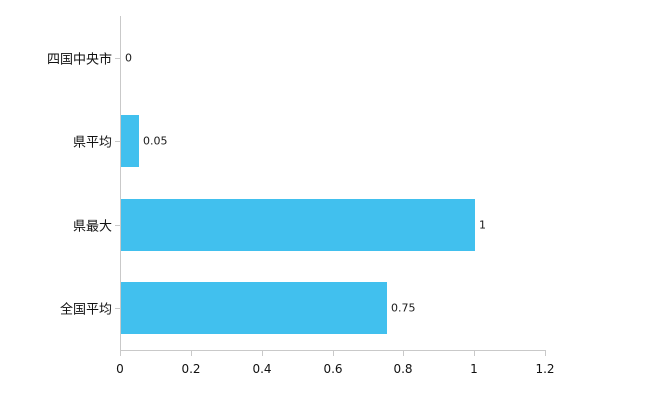 Image resolution: width=650 pixels, height=400 pixels. What do you see at coordinates (92, 143) in the screenshot?
I see `category-label: 県平均` at bounding box center [92, 143].